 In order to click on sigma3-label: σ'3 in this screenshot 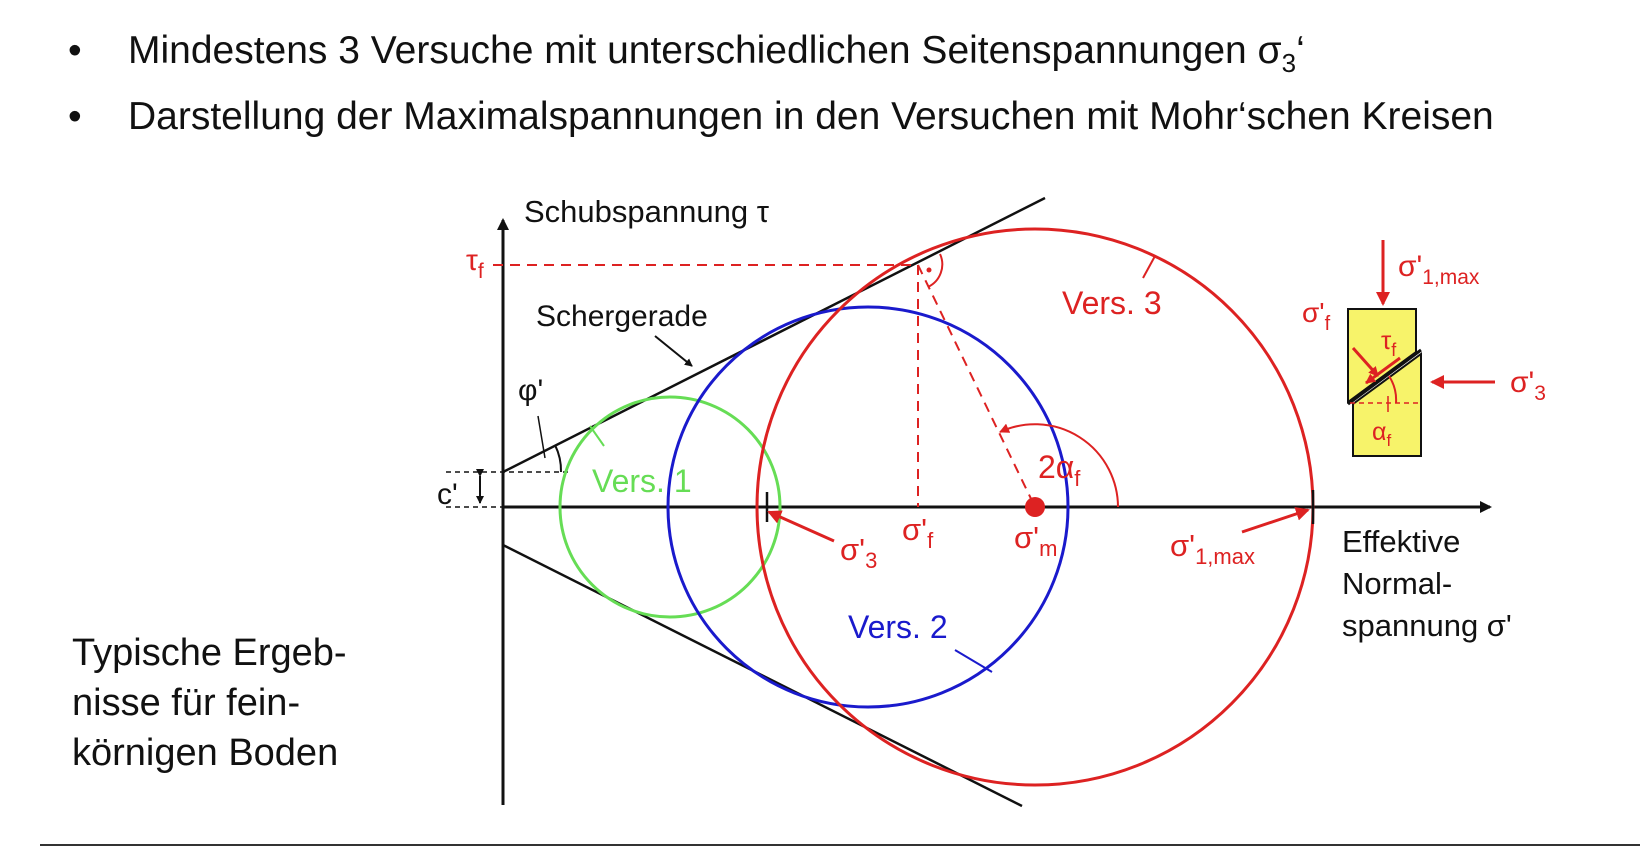, I will do `click(858, 552)`.